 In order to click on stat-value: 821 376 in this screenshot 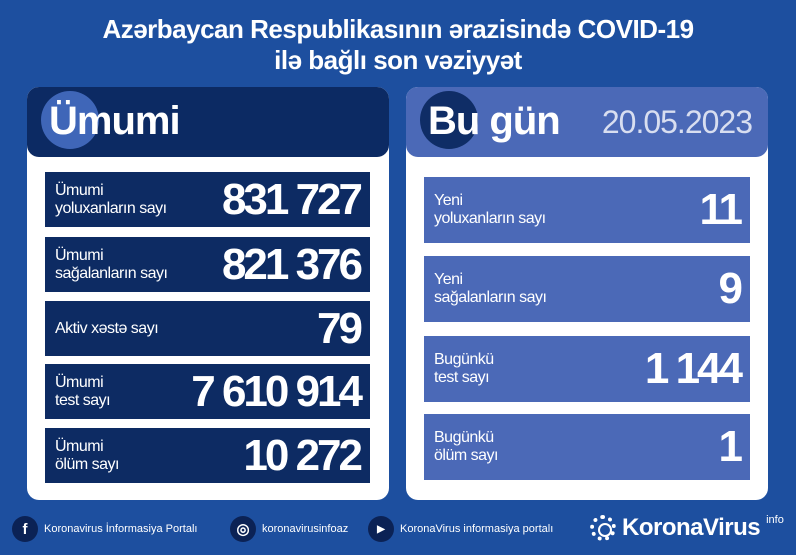, I will do `click(292, 264)`.